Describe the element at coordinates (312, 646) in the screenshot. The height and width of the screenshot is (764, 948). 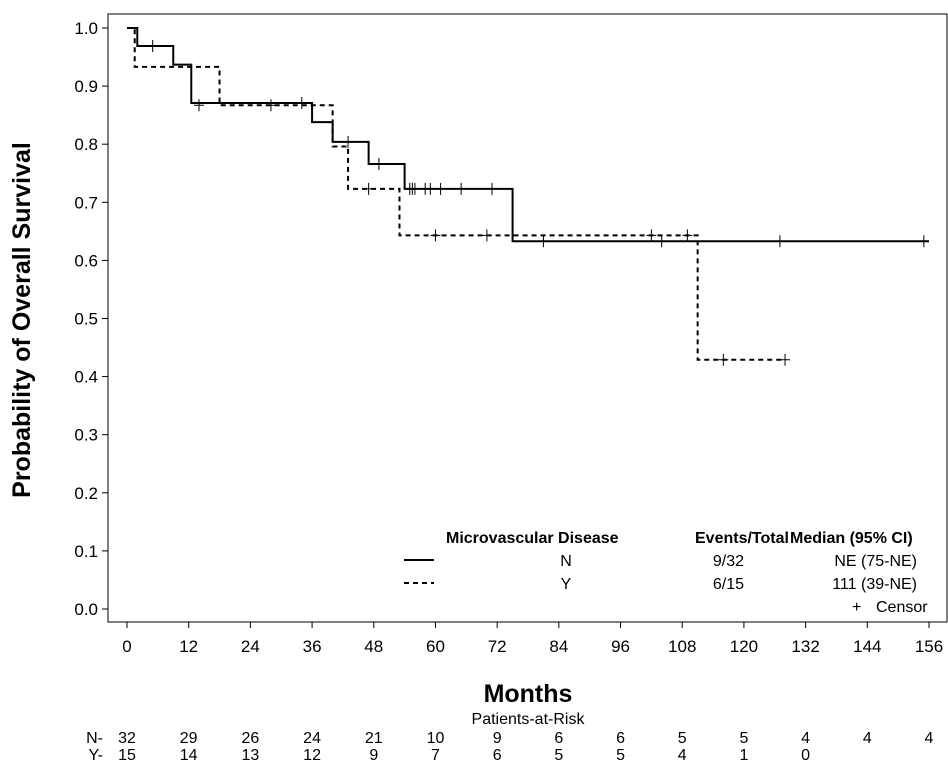
I see `x-tick-label: 36` at that location.